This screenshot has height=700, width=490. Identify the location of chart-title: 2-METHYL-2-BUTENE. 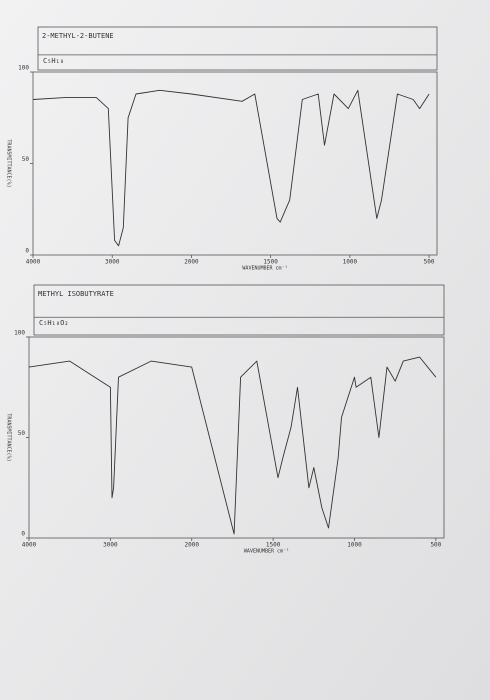
(78, 36).